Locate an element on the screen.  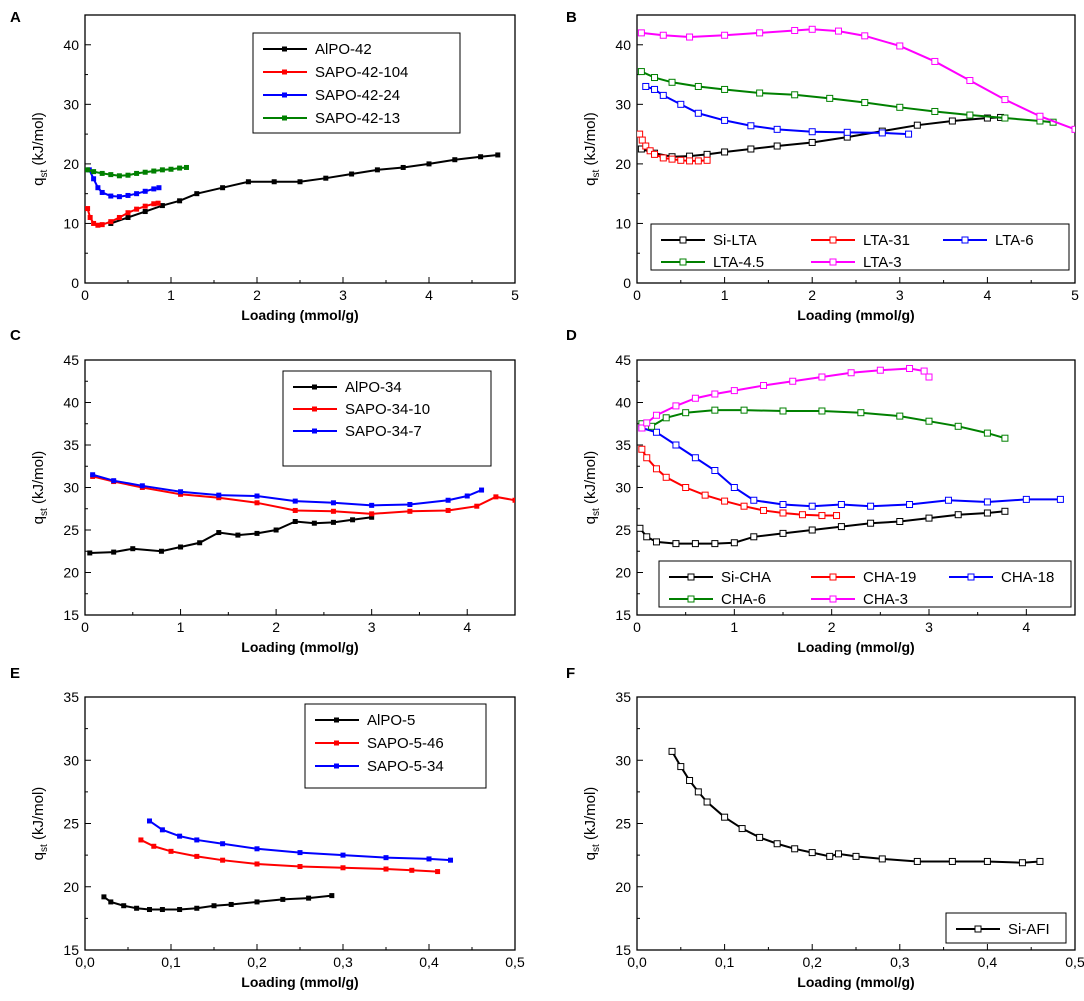
panel-label: D is located at coordinates (571, 335).